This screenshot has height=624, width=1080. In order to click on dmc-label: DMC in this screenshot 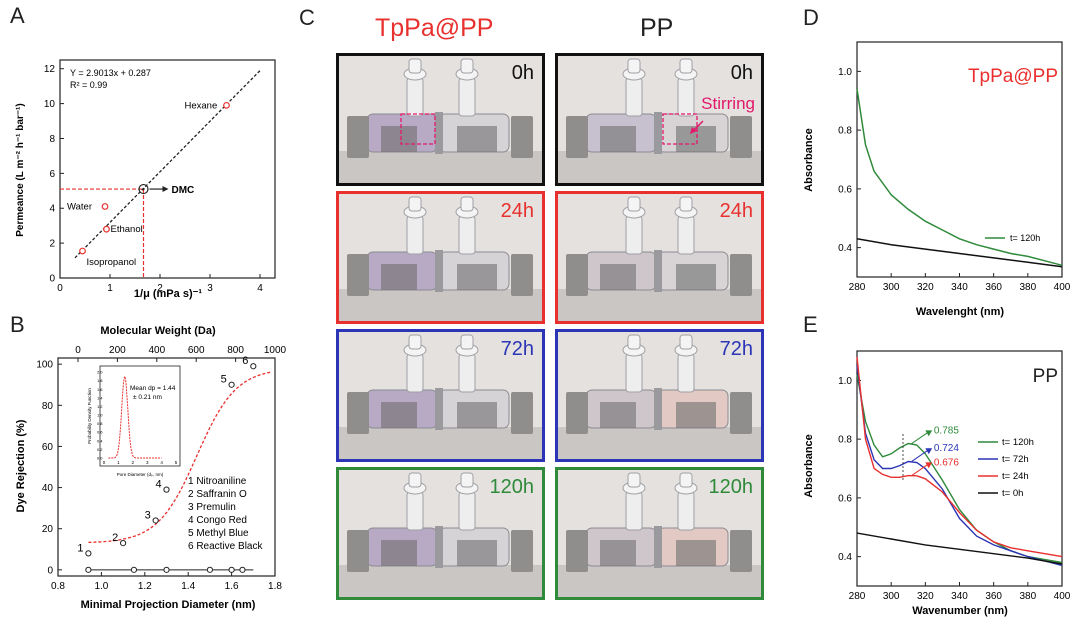, I will do `click(183, 190)`.